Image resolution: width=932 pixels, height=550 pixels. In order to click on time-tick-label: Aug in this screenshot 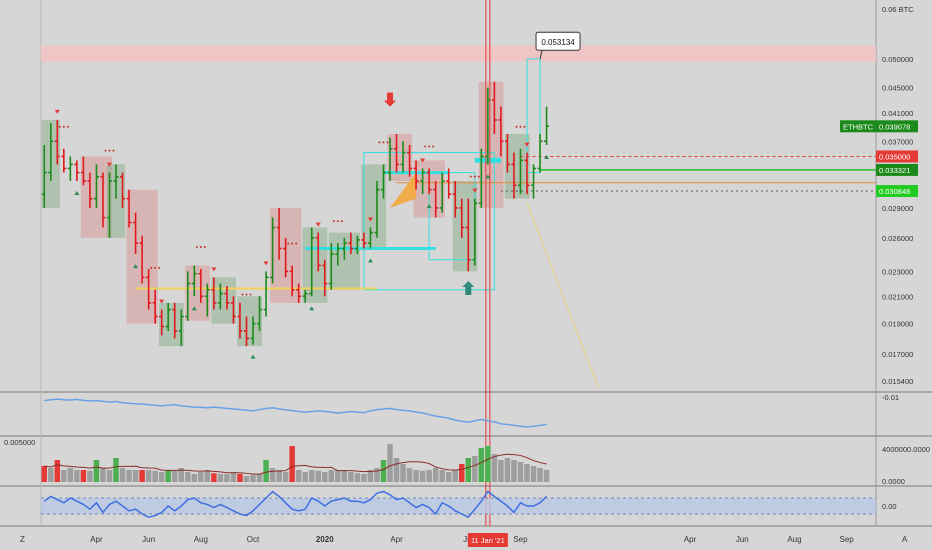, I will do `click(201, 539)`.